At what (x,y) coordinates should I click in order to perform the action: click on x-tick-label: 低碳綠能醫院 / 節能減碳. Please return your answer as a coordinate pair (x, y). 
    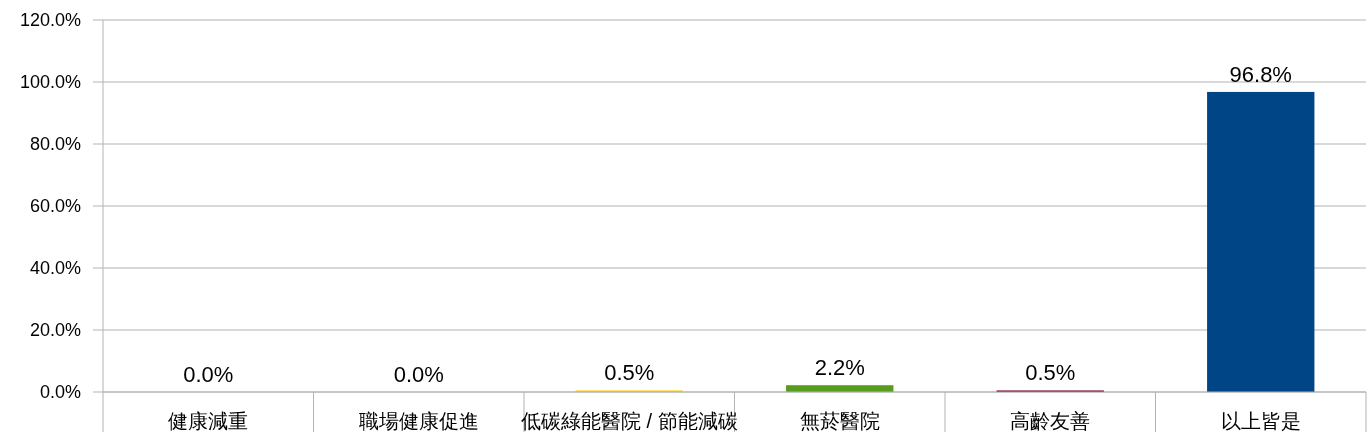
    Looking at the image, I should click on (629, 421).